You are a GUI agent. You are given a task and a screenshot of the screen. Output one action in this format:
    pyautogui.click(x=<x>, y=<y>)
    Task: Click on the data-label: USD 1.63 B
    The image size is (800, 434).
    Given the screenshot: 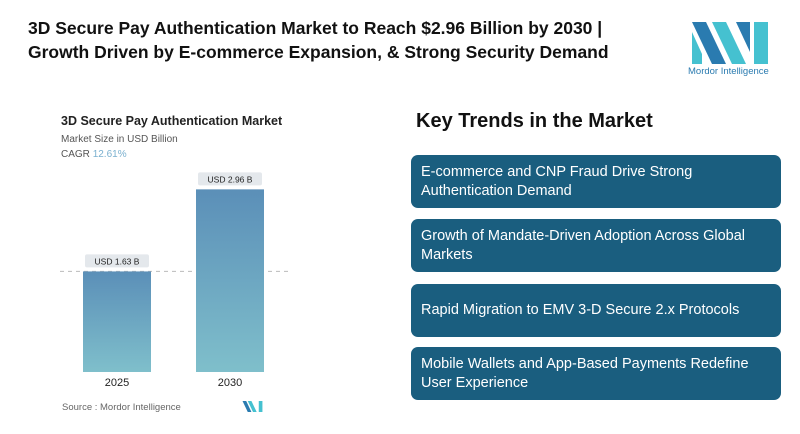 What is the action you would take?
    pyautogui.click(x=117, y=261)
    